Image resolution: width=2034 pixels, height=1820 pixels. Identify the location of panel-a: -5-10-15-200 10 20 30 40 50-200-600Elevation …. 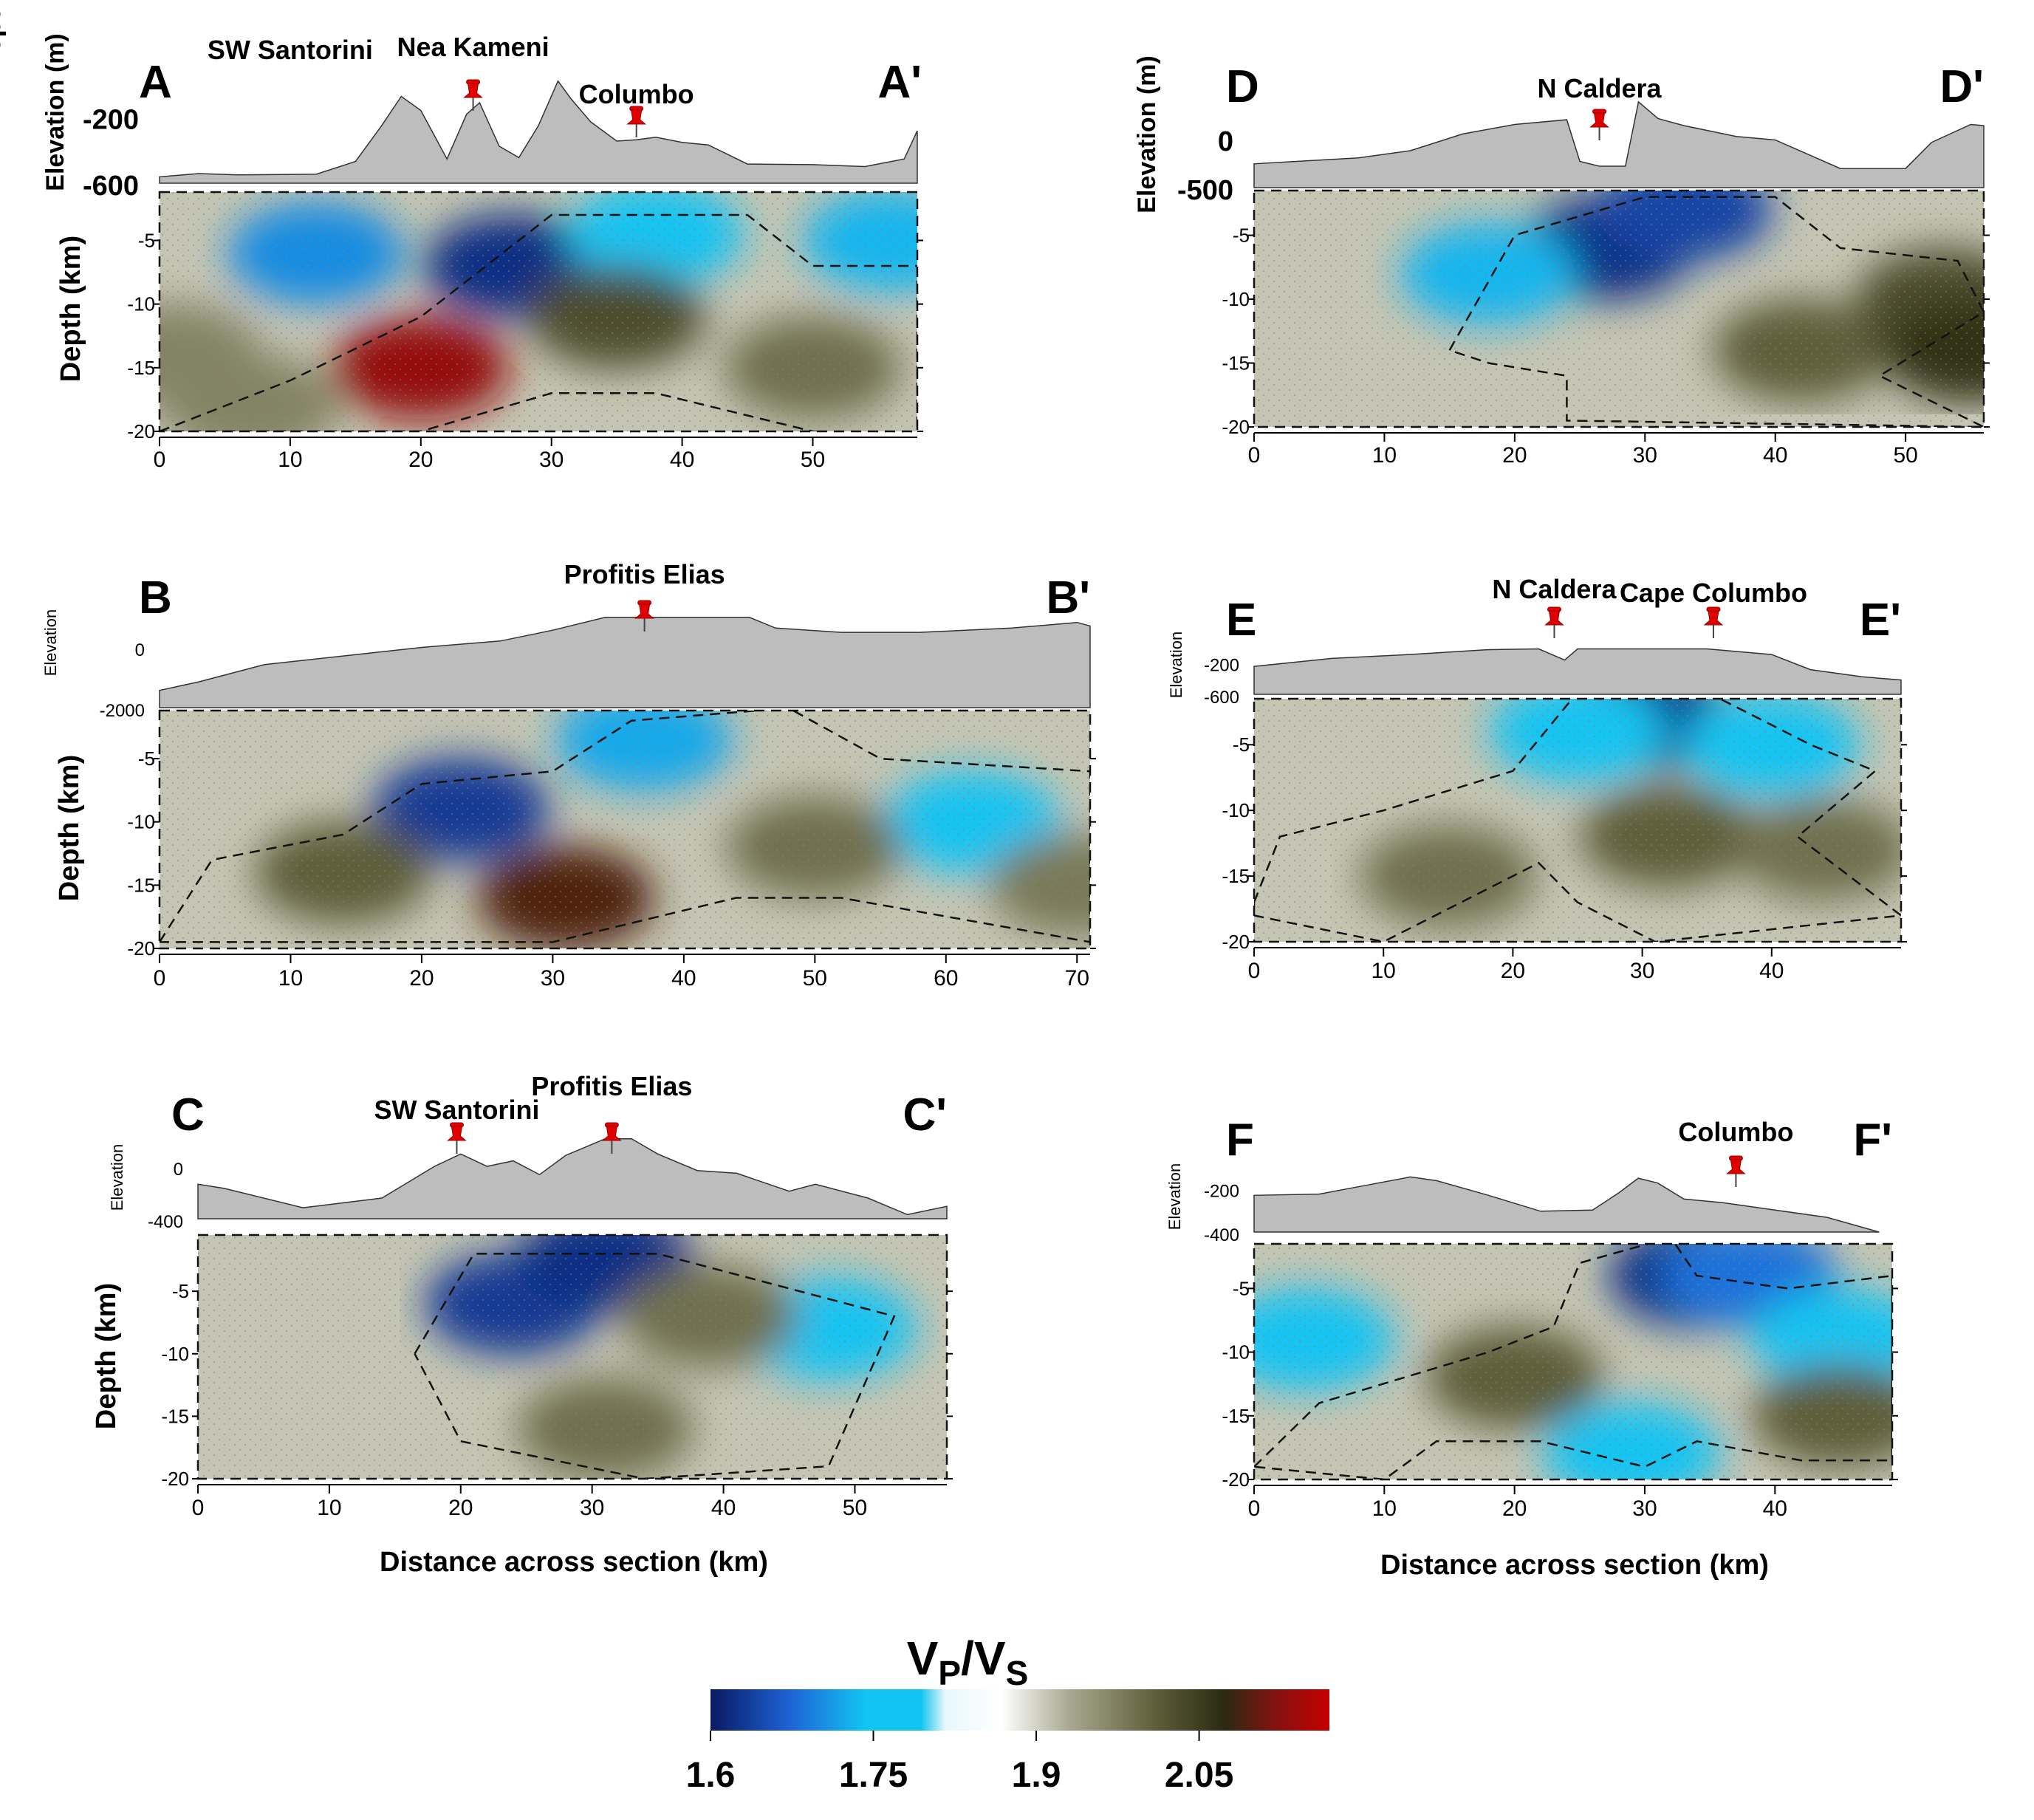
(482, 252).